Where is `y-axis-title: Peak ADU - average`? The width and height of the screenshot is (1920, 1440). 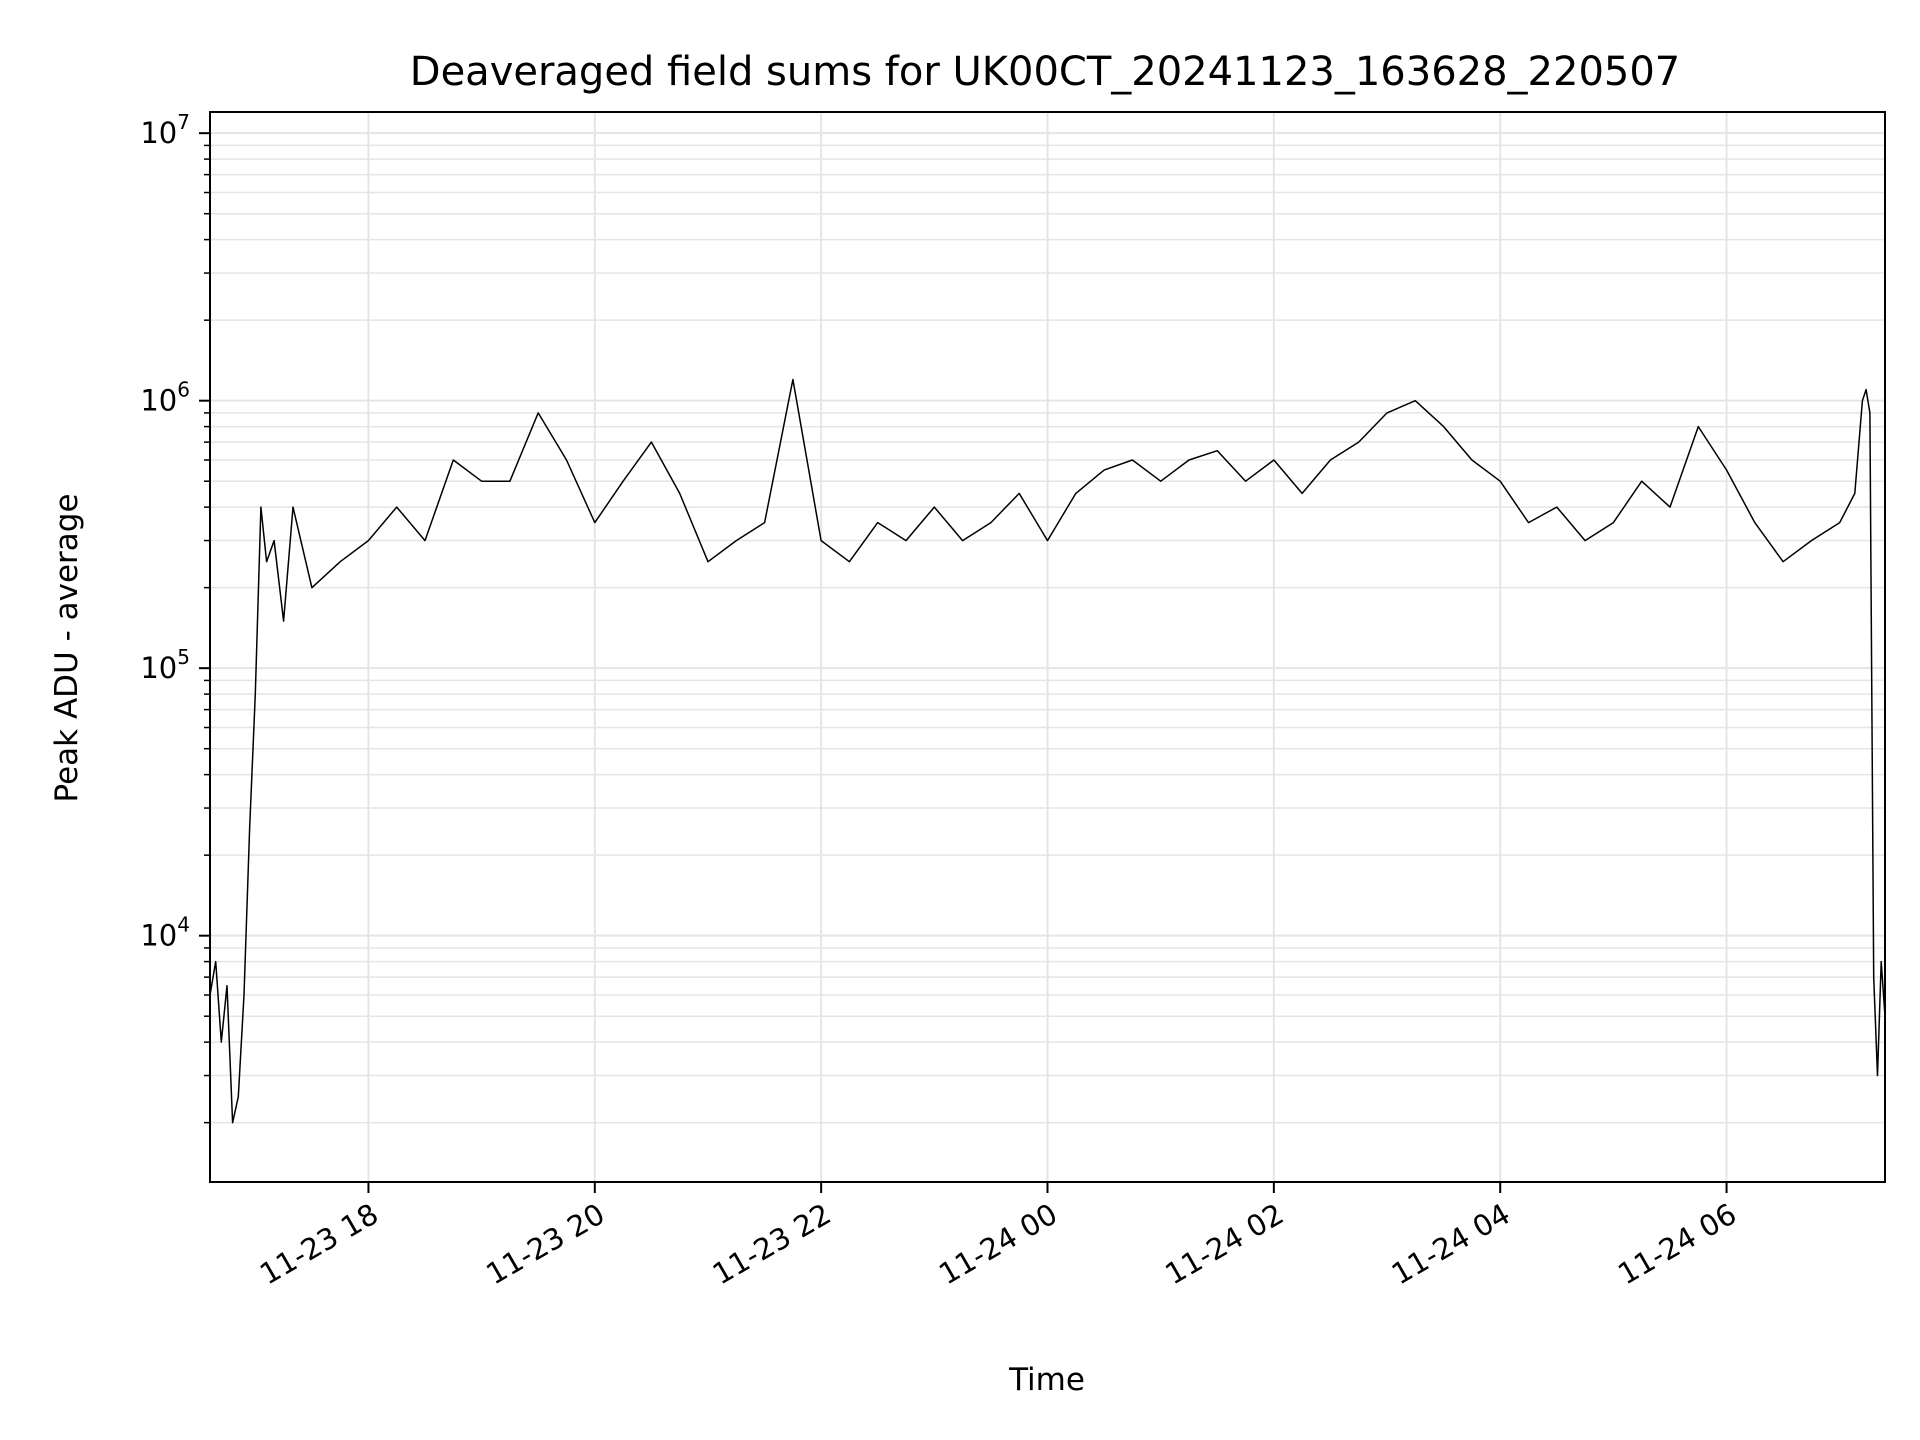
y-axis-title: Peak ADU - average is located at coordinates (67, 647).